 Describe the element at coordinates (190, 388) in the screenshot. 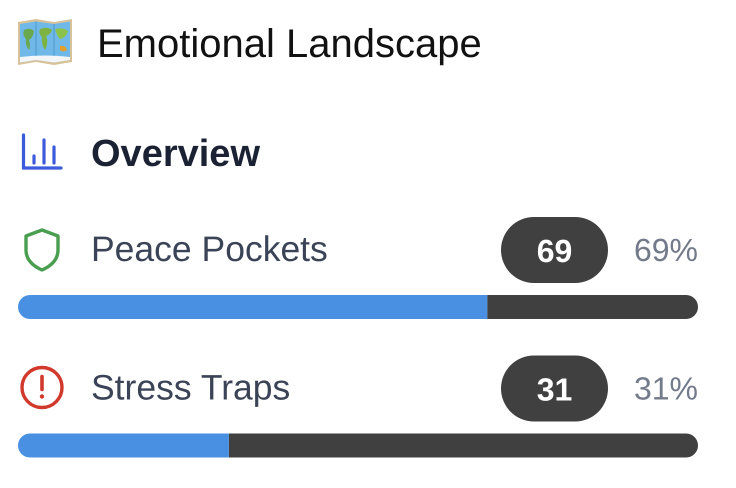

I see `y-tick-label: Stress Traps` at that location.